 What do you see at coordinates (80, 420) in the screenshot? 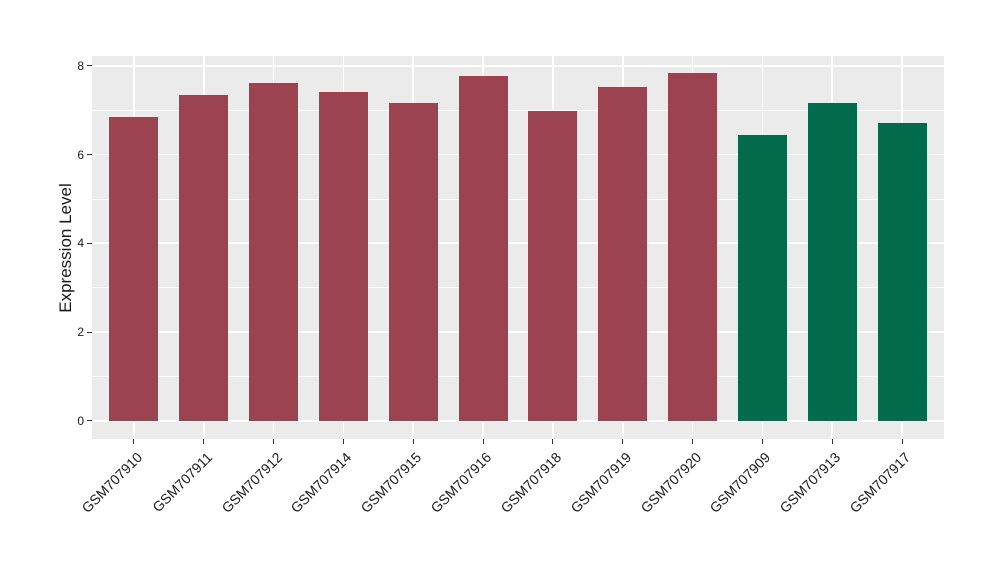
I see `y-tick-label: 0` at bounding box center [80, 420].